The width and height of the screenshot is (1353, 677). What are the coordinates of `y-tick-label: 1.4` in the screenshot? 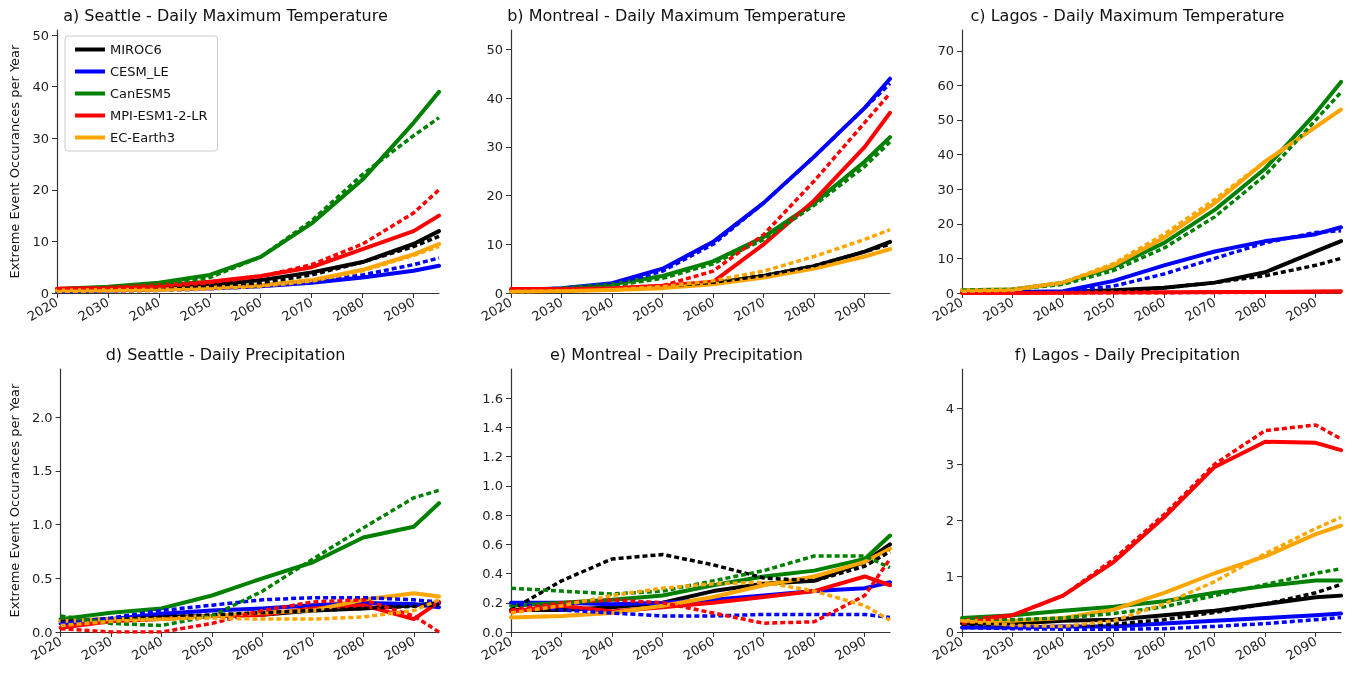 It's located at (492, 427).